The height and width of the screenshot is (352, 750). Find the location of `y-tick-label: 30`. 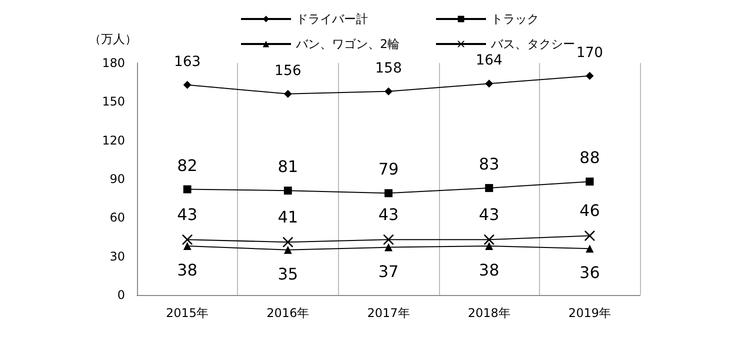

y-tick-label: 30 is located at coordinates (117, 256).